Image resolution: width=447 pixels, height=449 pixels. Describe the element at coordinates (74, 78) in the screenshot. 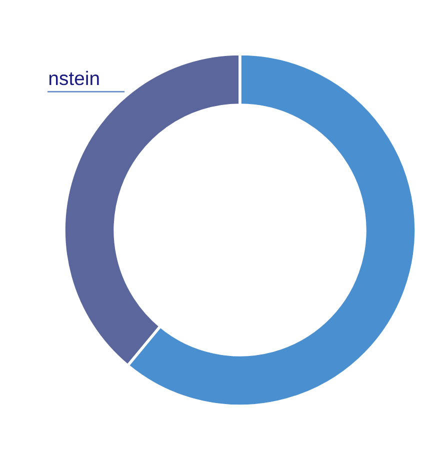

I see `slice-label: nstein` at that location.